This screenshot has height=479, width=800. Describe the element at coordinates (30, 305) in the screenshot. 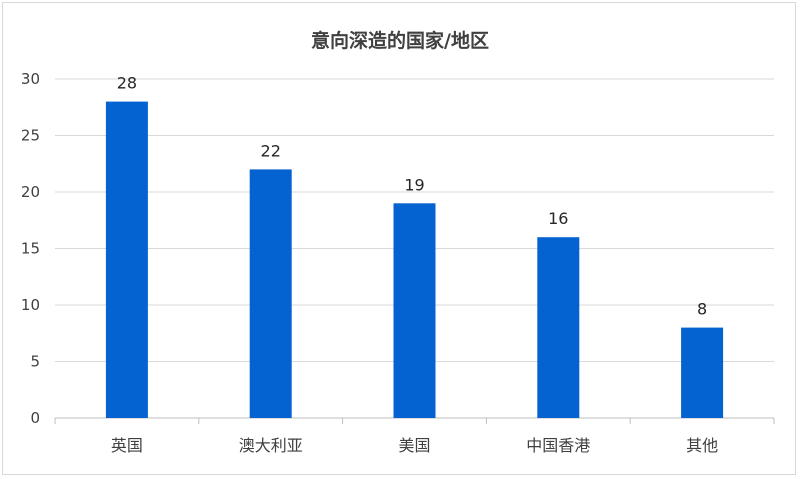

I see `y-tick-label: 10` at that location.